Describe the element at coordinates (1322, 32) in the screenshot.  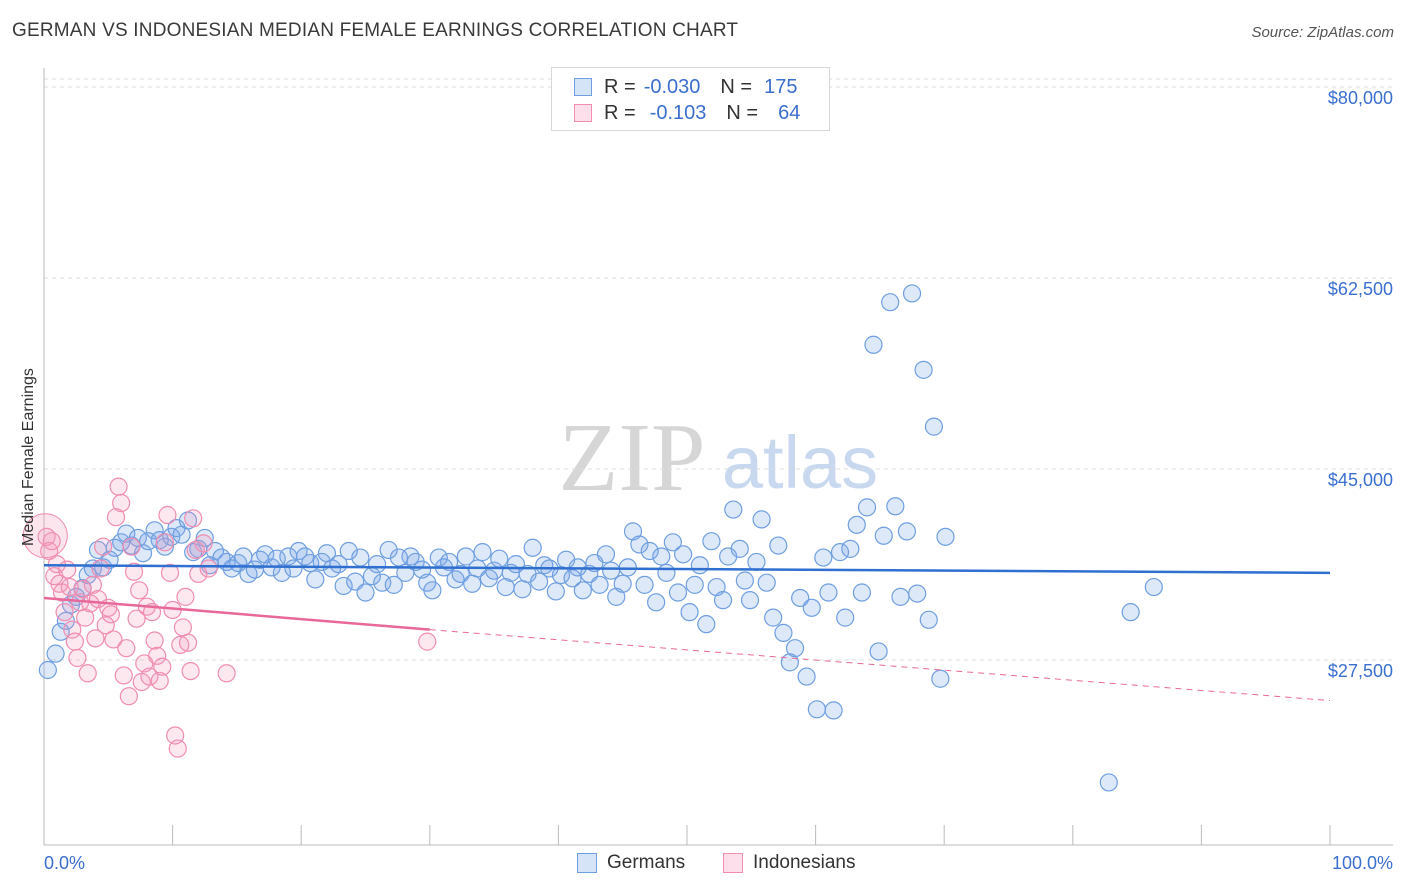
I see `source-credit: Source: ZipAtlas.com` at that location.